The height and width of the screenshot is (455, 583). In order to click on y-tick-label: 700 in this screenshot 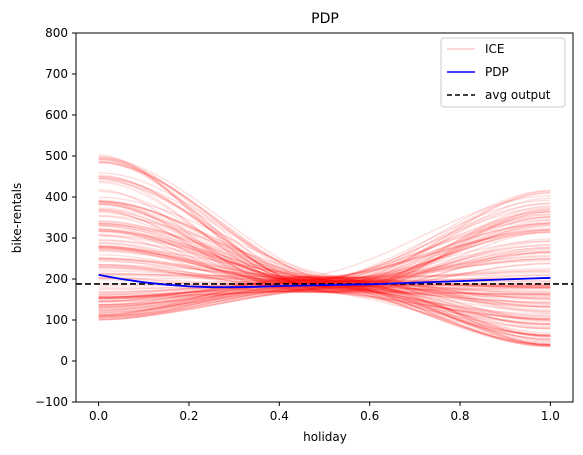, I will do `click(56, 74)`.